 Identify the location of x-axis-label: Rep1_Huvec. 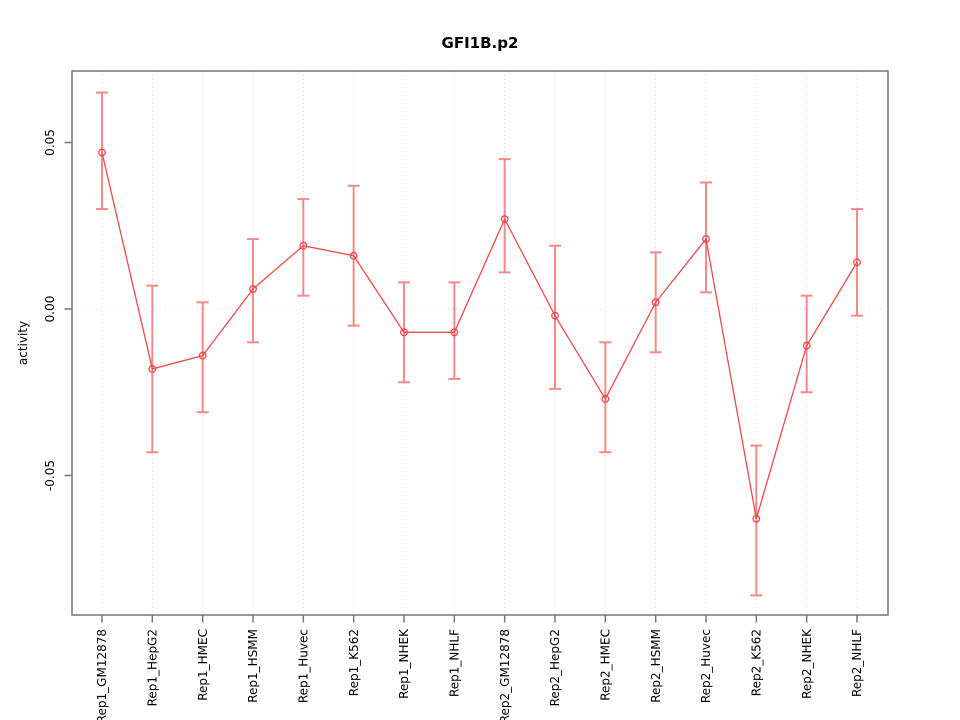
(304, 666).